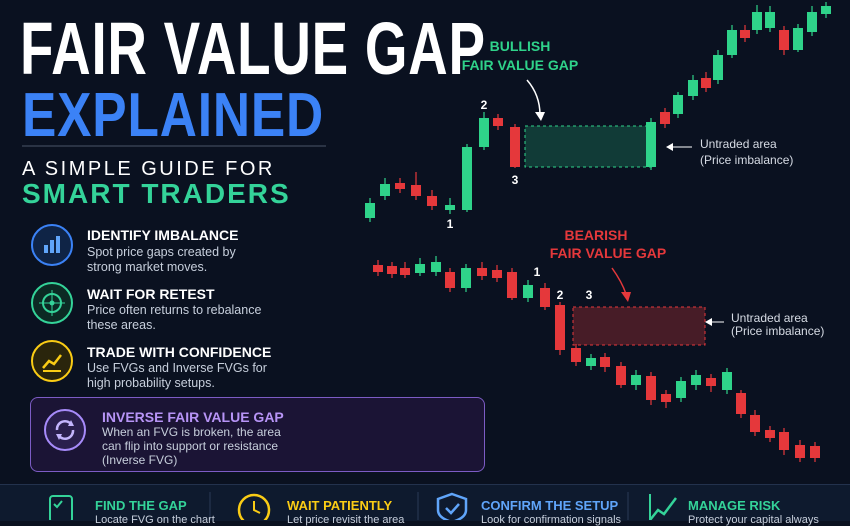  Describe the element at coordinates (520, 46) in the screenshot. I see `chart-label: BULLISH` at that location.